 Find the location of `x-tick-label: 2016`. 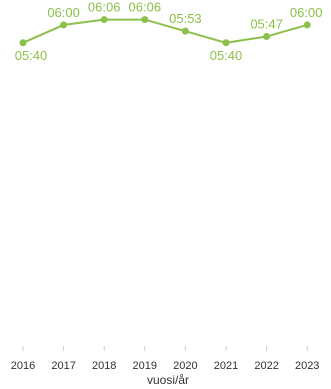

x-tick-label: 2016 is located at coordinates (23, 366).